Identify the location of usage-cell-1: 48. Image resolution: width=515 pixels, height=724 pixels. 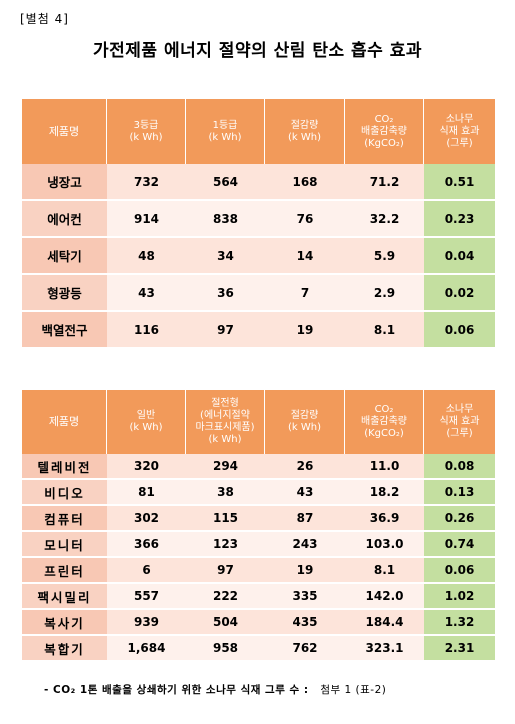
(146, 256).